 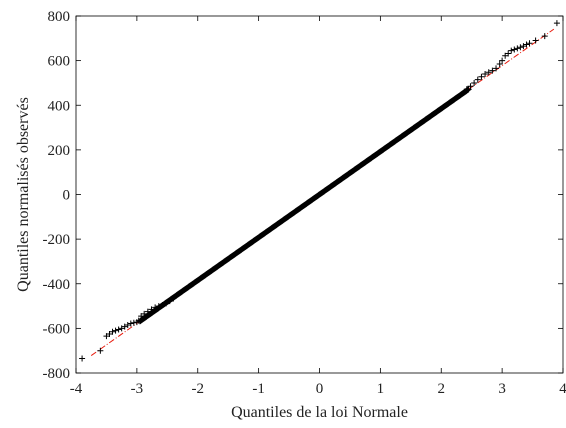 I want to click on x-tick-label: 1, so click(x=381, y=389).